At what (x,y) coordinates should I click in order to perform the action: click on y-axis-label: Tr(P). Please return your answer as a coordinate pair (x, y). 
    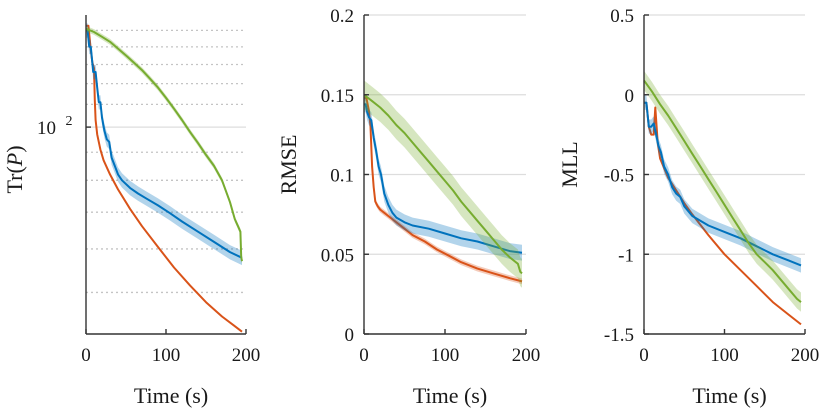
    Looking at the image, I should click on (14, 169).